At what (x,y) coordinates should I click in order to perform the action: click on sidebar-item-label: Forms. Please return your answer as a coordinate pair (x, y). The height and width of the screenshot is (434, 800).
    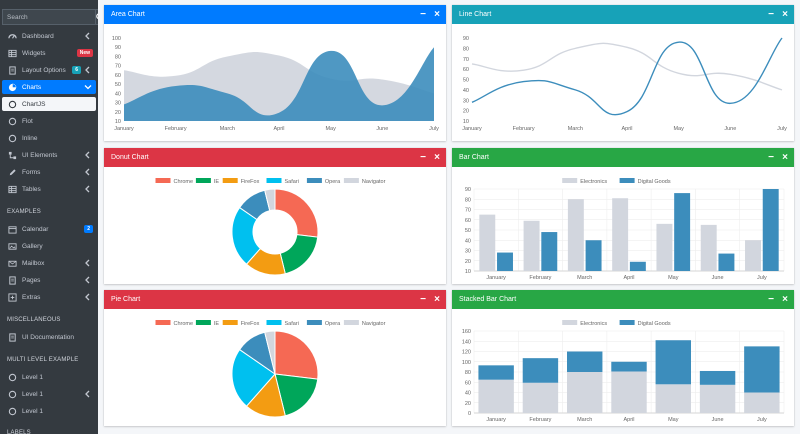
    Looking at the image, I should click on (31, 172).